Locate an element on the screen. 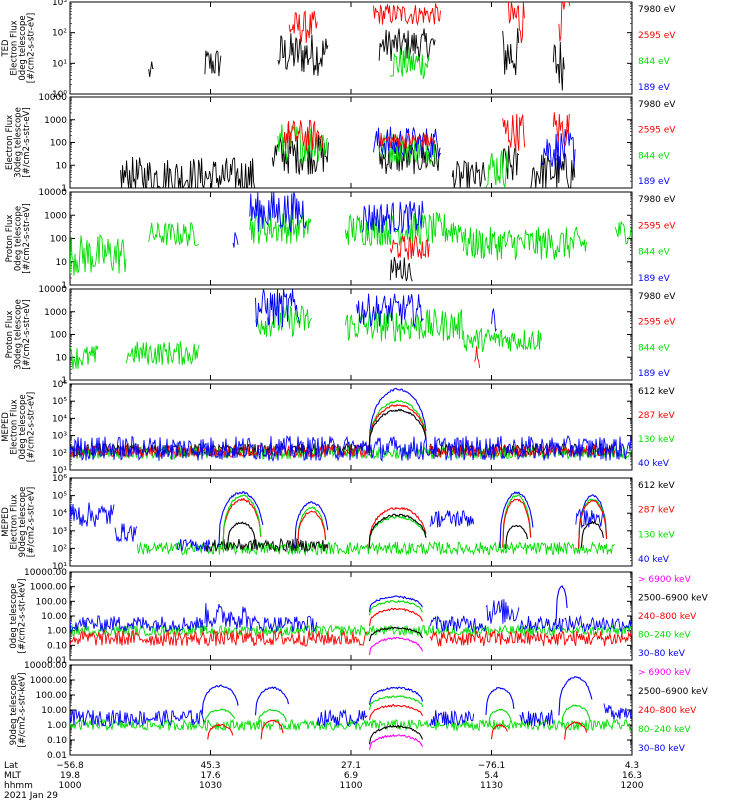 This screenshot has height=800, width=750. y-tick-label: 10⁵ is located at coordinates (59, 497).